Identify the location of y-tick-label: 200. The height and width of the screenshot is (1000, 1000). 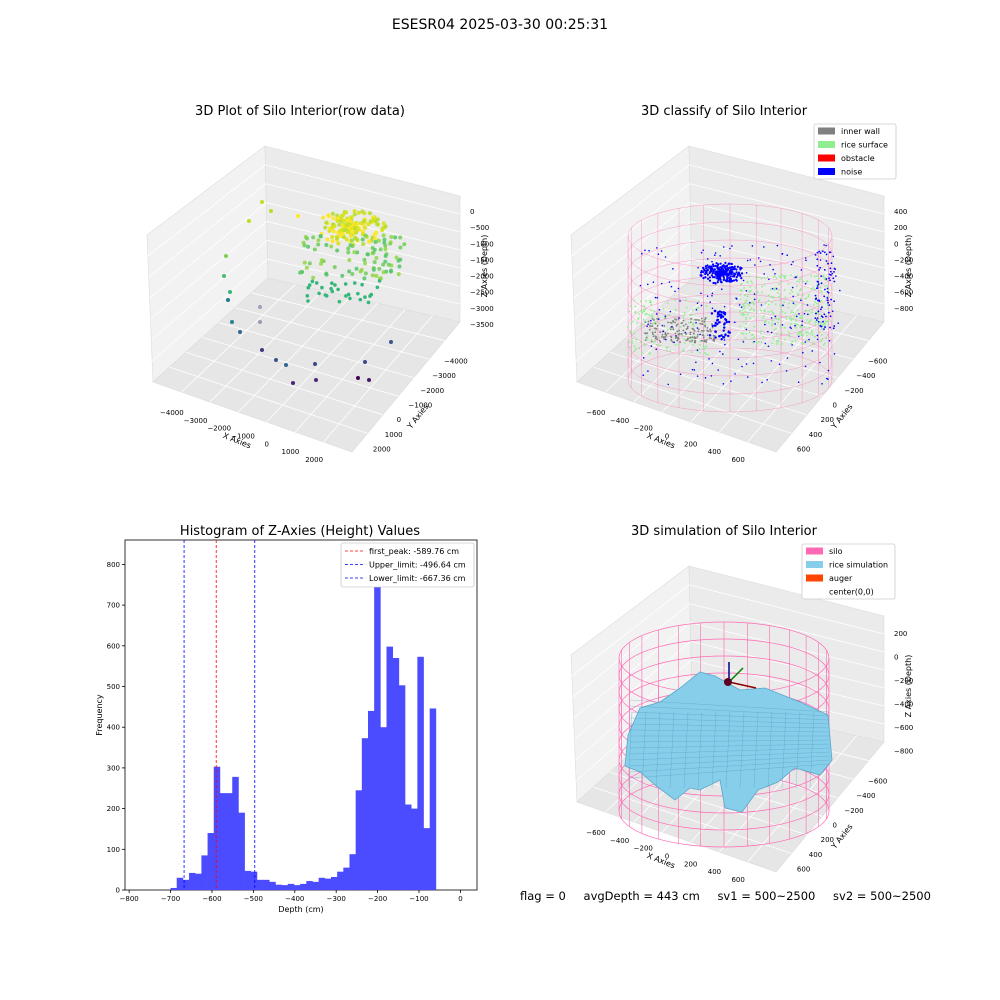
(113, 809).